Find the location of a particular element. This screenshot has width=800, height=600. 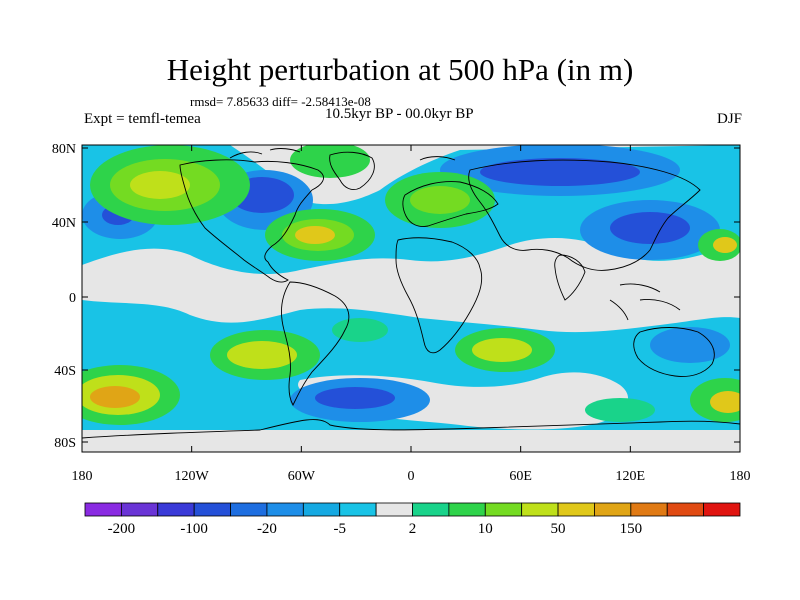

colorbar-label: -200 is located at coordinates (122, 529).